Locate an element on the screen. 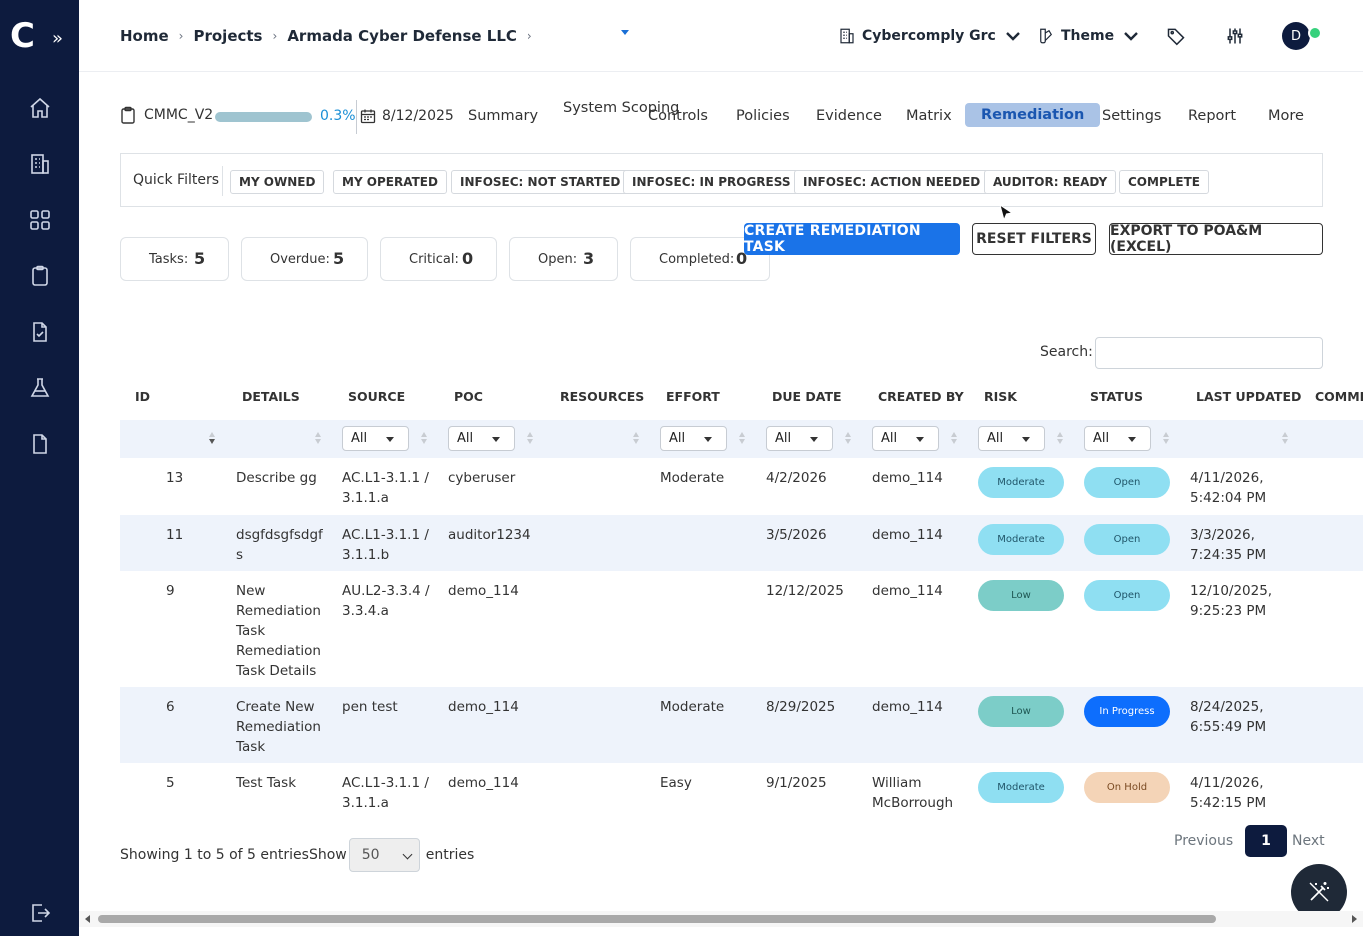 The width and height of the screenshot is (1363, 936). pagination-next: Next is located at coordinates (1308, 841).